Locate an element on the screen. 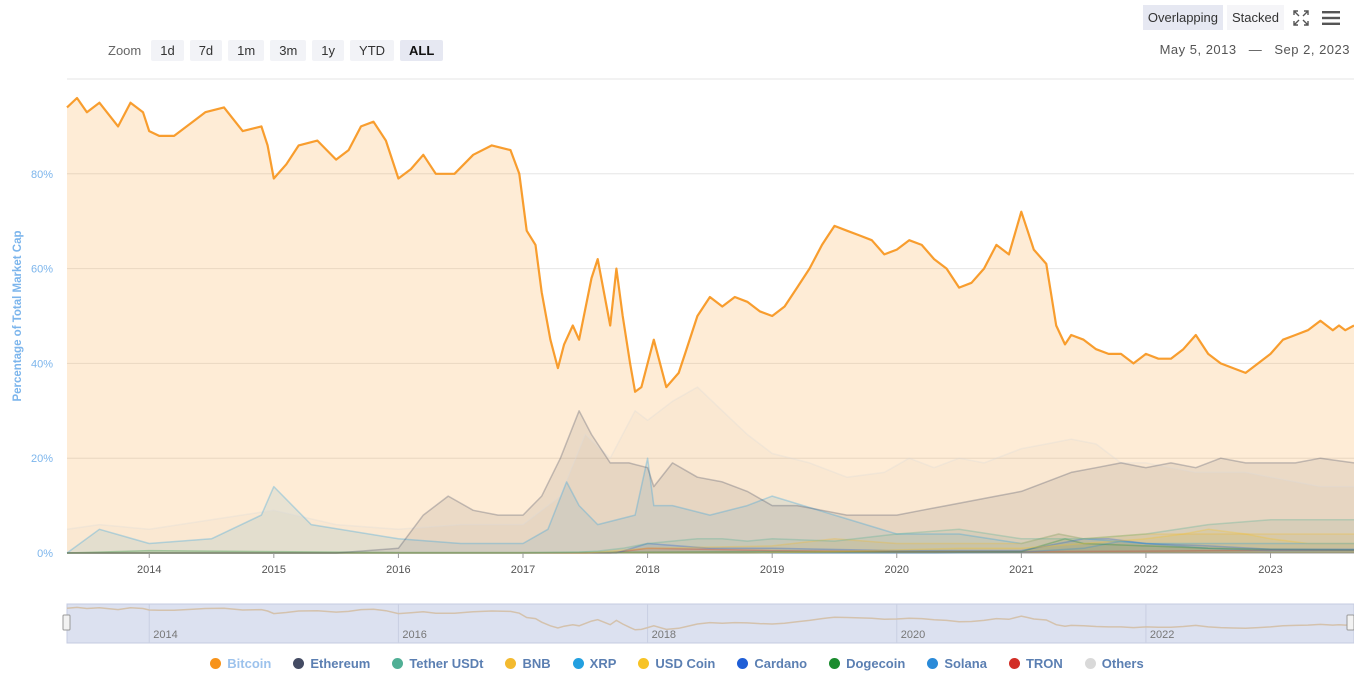  legend-item-bitcoin: Bitcoin is located at coordinates (240, 663).